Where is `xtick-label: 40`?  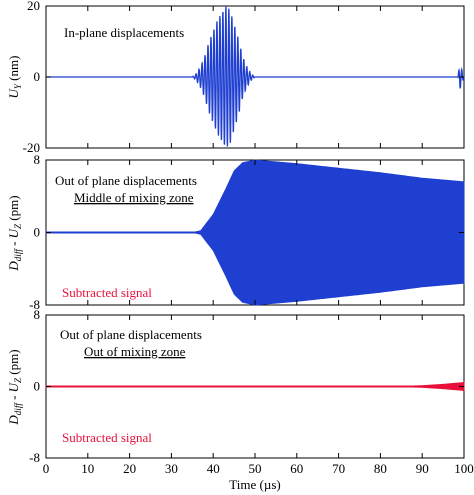
xtick-label: 40 is located at coordinates (213, 468).